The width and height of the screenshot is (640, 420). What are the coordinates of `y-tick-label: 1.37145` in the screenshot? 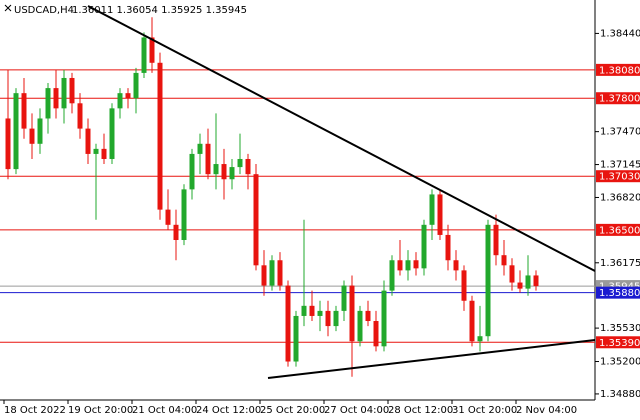 It's located at (620, 165).